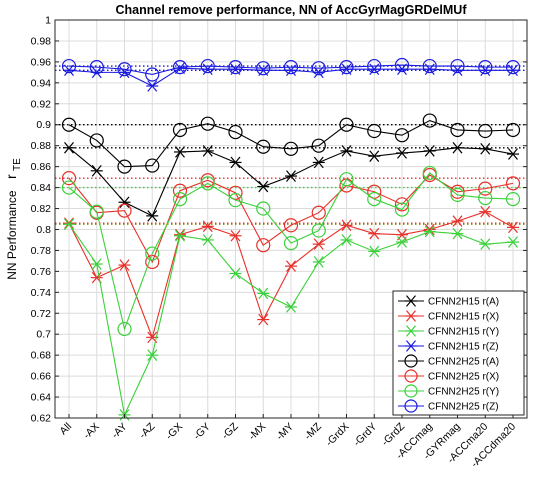 Image resolution: width=550 pixels, height=483 pixels. What do you see at coordinates (41, 377) in the screenshot?
I see `y-tick-label-2: 0.66` at bounding box center [41, 377].